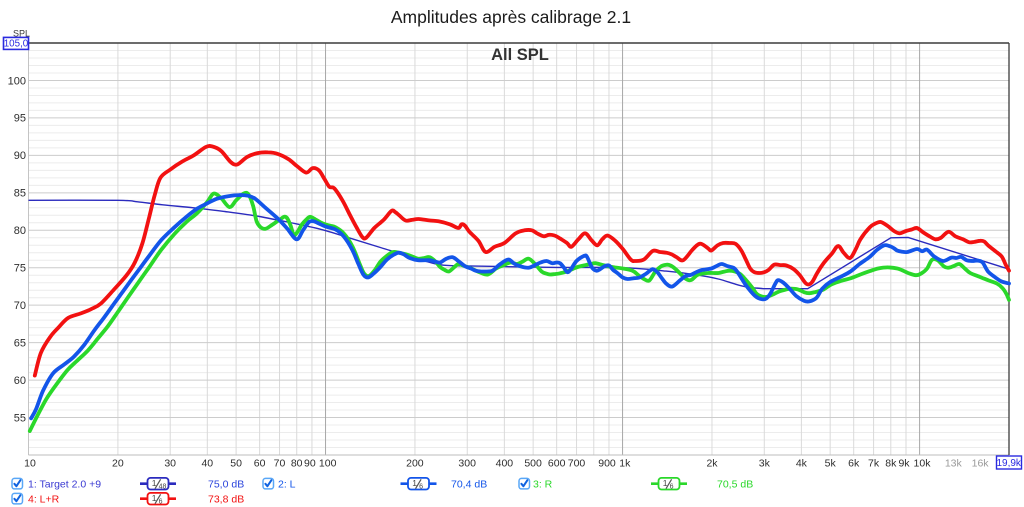  I want to click on svg-text: 48, so click(163, 487).